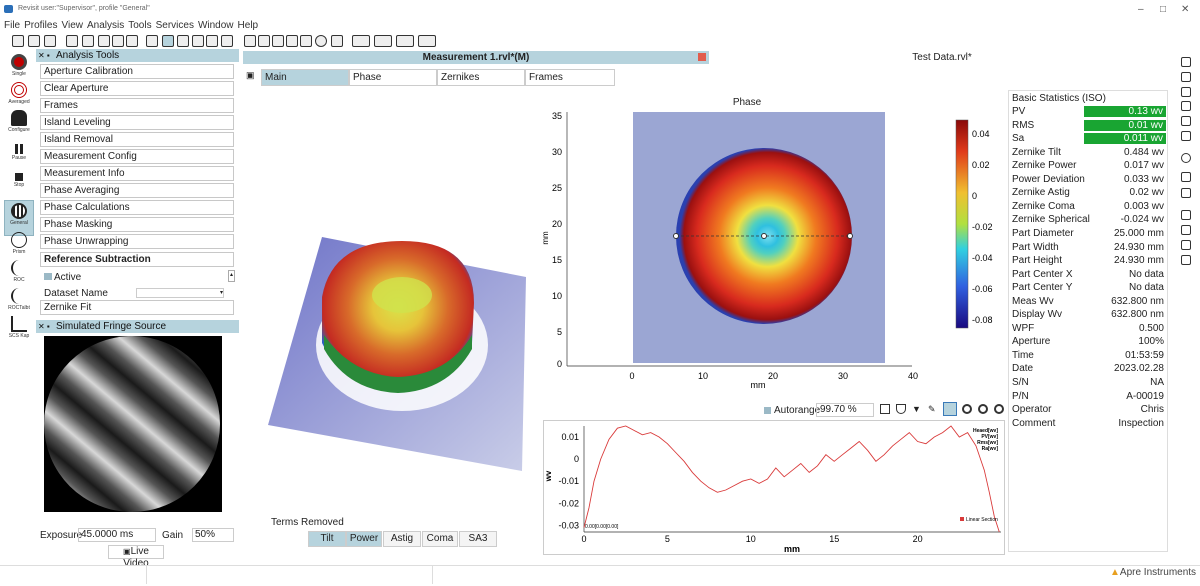  What do you see at coordinates (361, 41) in the screenshot?
I see `marker-dropdown-icon` at bounding box center [361, 41].